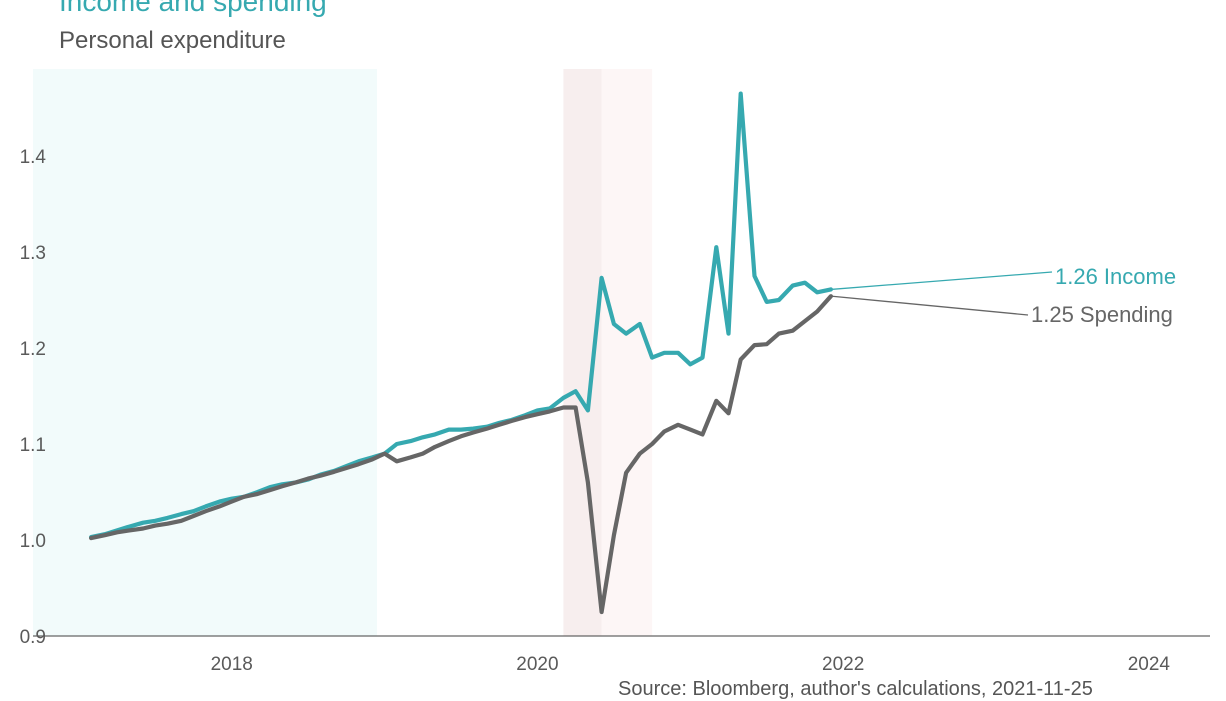 This screenshot has height=701, width=1226. I want to click on chart-subtitle: Personal expenditure, so click(172, 40).